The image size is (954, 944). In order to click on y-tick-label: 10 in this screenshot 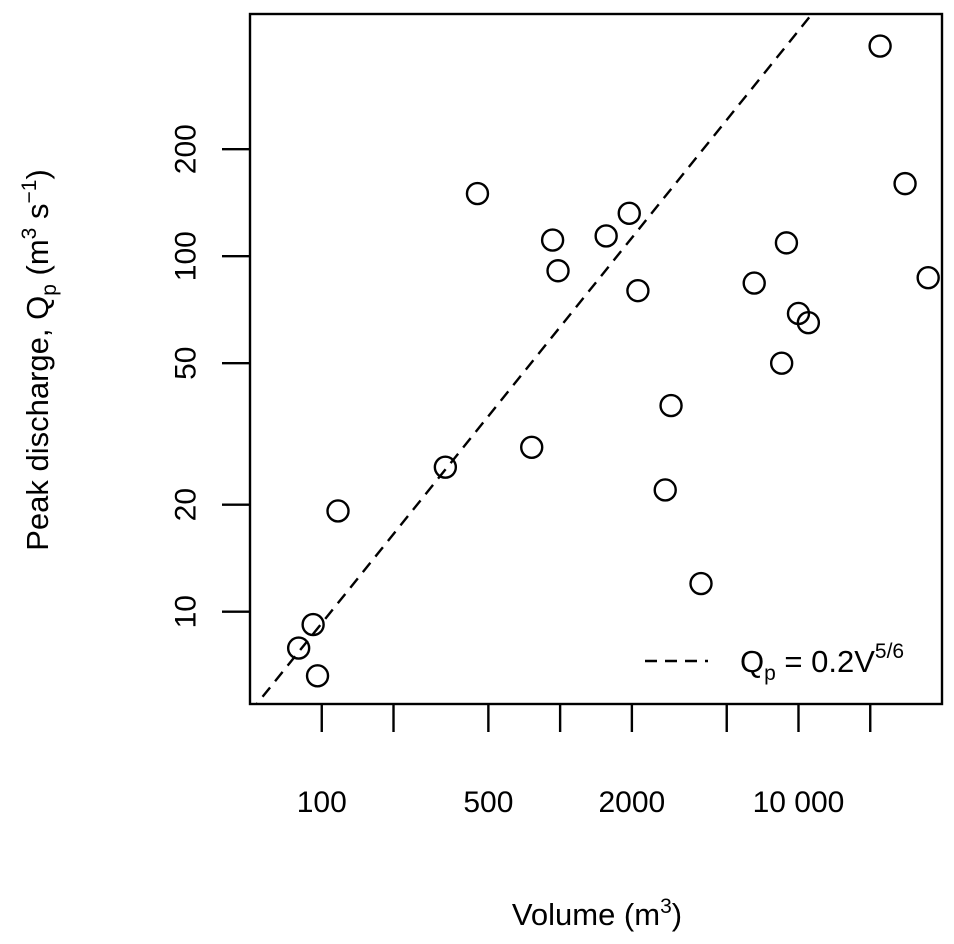, I will do `click(186, 611)`.